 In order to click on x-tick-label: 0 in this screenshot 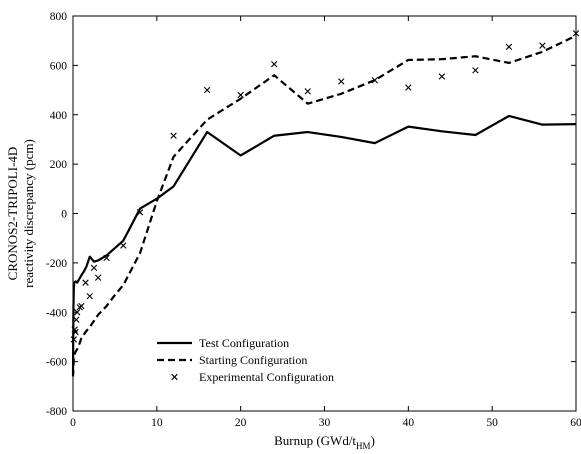, I will do `click(73, 423)`.